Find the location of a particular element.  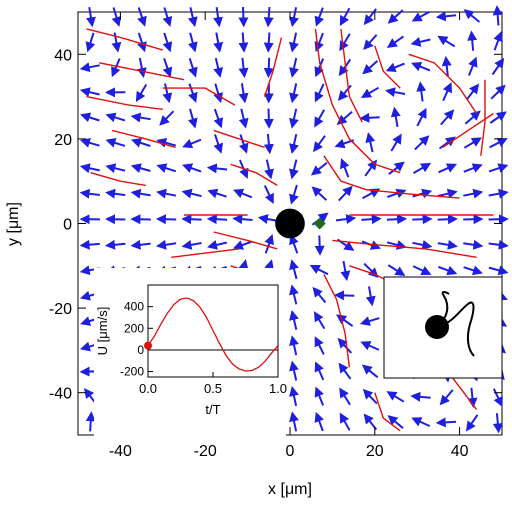

velocity-inset: 0.0 0.5 1.0 -200 0 200 400 t/T U [μm/s] is located at coordinates (190, 354).